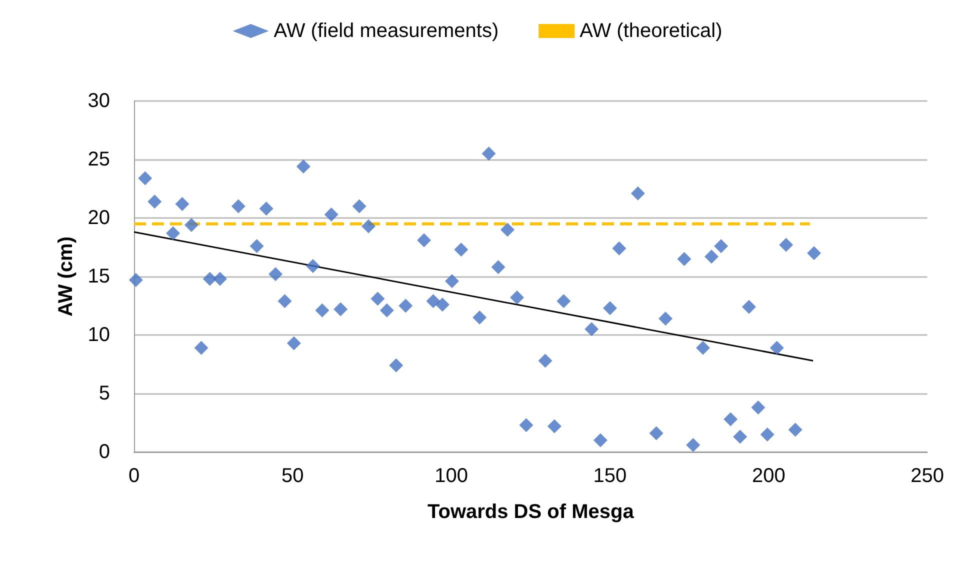 The height and width of the screenshot is (579, 955). What do you see at coordinates (769, 476) in the screenshot?
I see `x-tick-label: 200` at bounding box center [769, 476].